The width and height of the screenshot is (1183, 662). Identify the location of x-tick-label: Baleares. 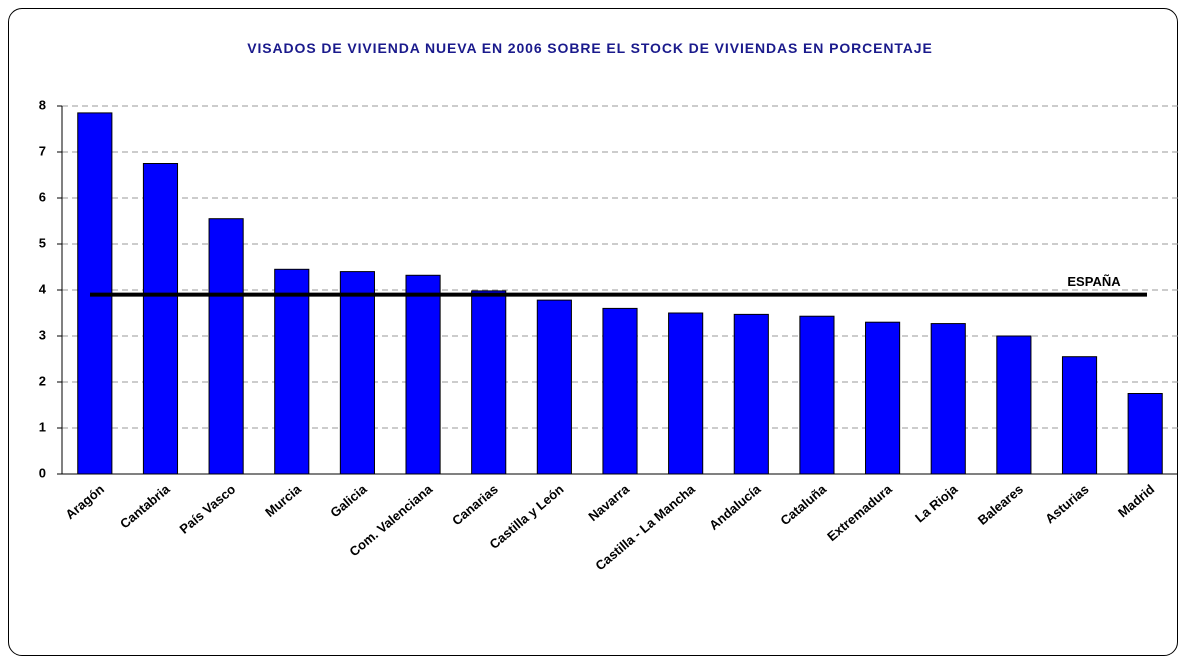
(1000, 504).